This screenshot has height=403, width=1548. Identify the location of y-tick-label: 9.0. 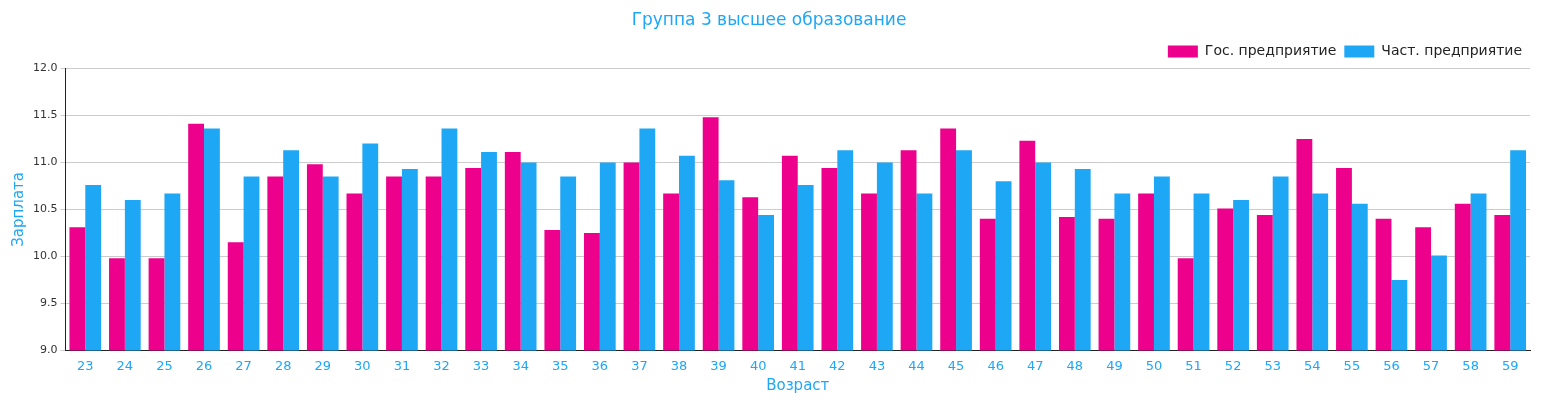
(48, 350).